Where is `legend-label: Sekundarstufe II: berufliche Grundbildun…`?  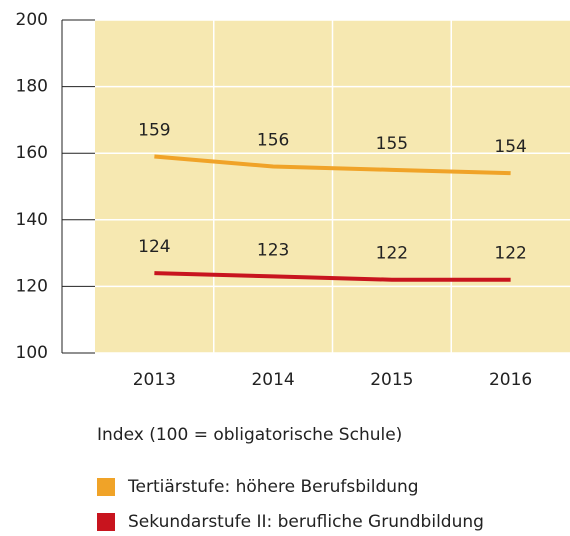
legend-label: Sekundarstufe II: berufliche Grundbildun… is located at coordinates (306, 522).